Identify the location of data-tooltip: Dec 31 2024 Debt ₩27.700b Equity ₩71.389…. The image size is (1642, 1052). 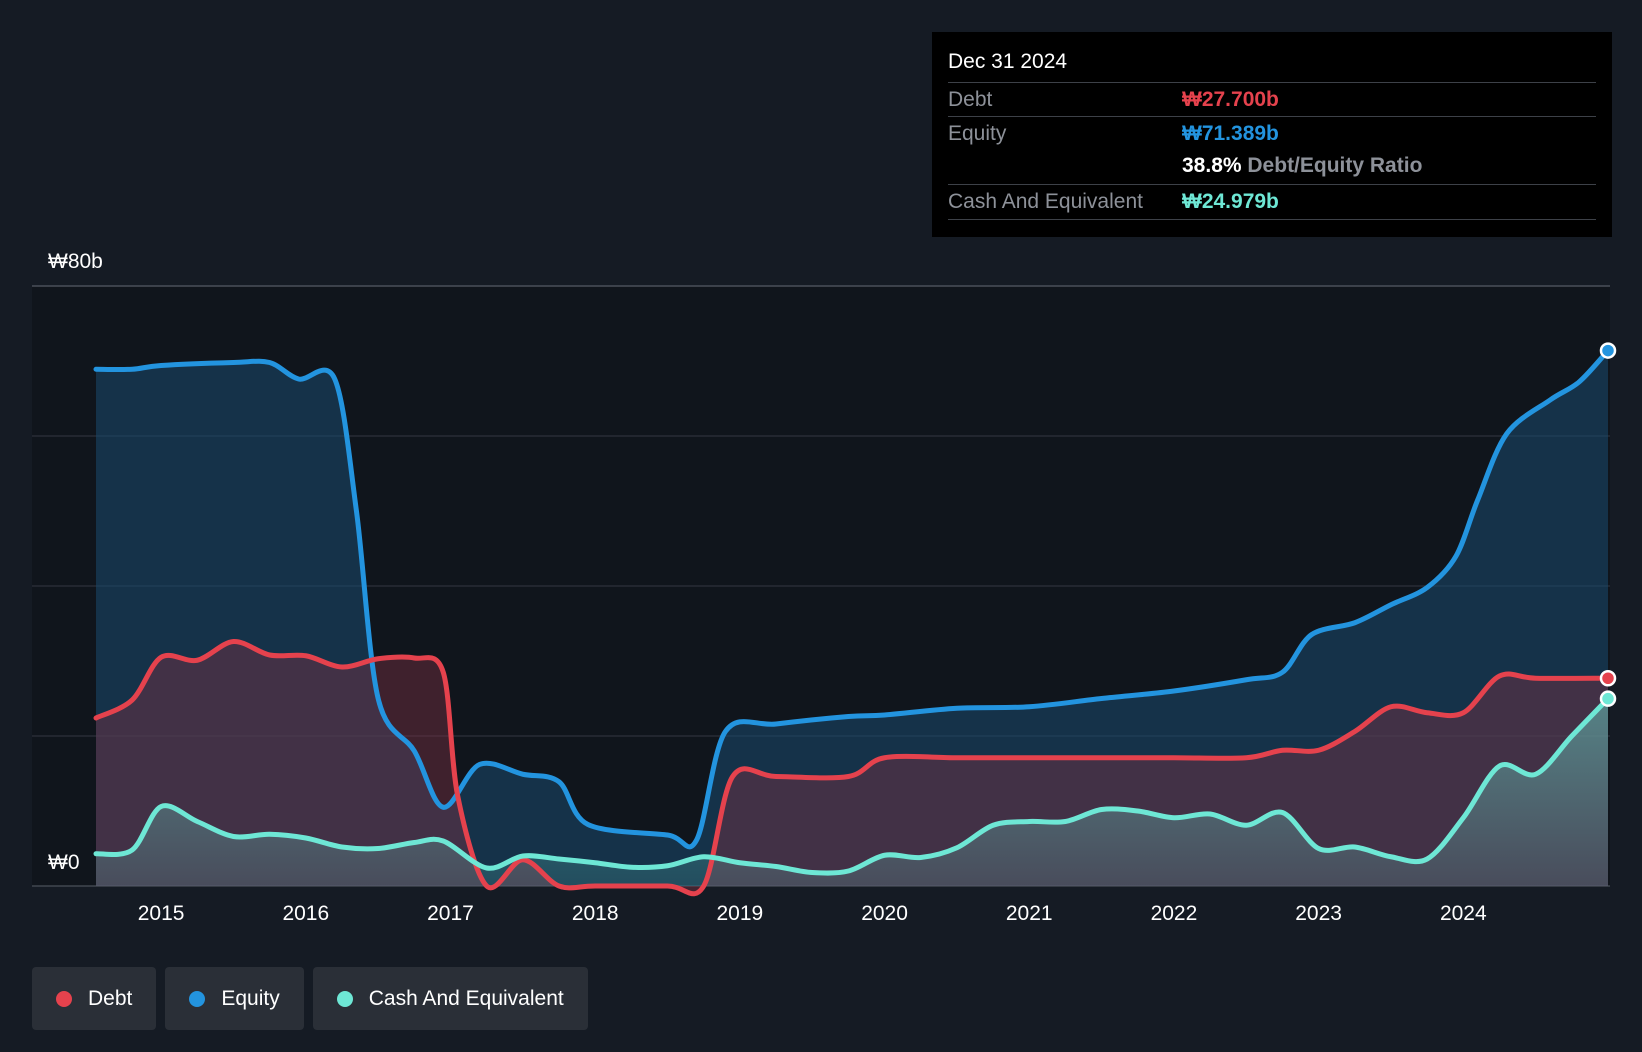
(1272, 134).